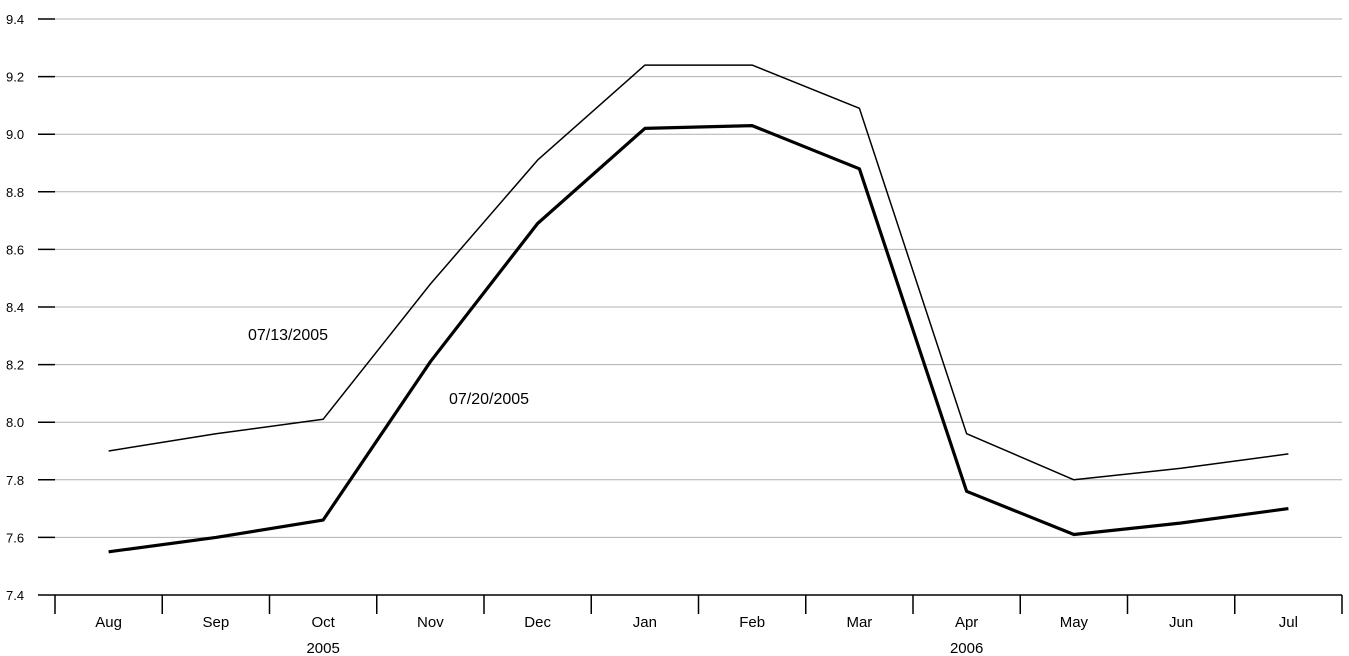 This screenshot has height=656, width=1349. What do you see at coordinates (752, 622) in the screenshot?
I see `x-tick-label: Feb` at bounding box center [752, 622].